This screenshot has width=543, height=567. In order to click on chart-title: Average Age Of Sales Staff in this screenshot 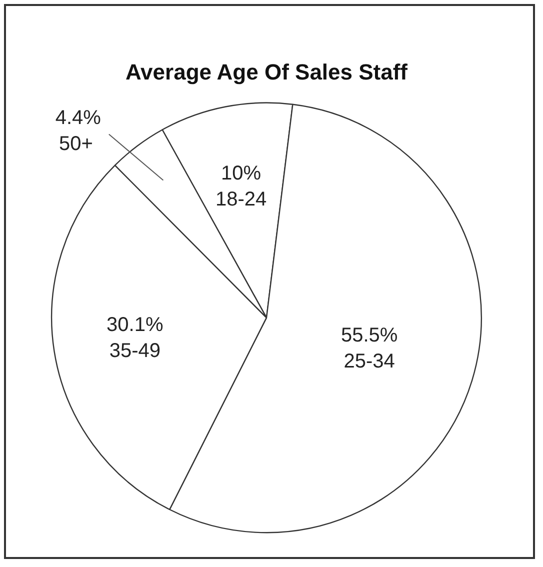, I will do `click(266, 71)`.